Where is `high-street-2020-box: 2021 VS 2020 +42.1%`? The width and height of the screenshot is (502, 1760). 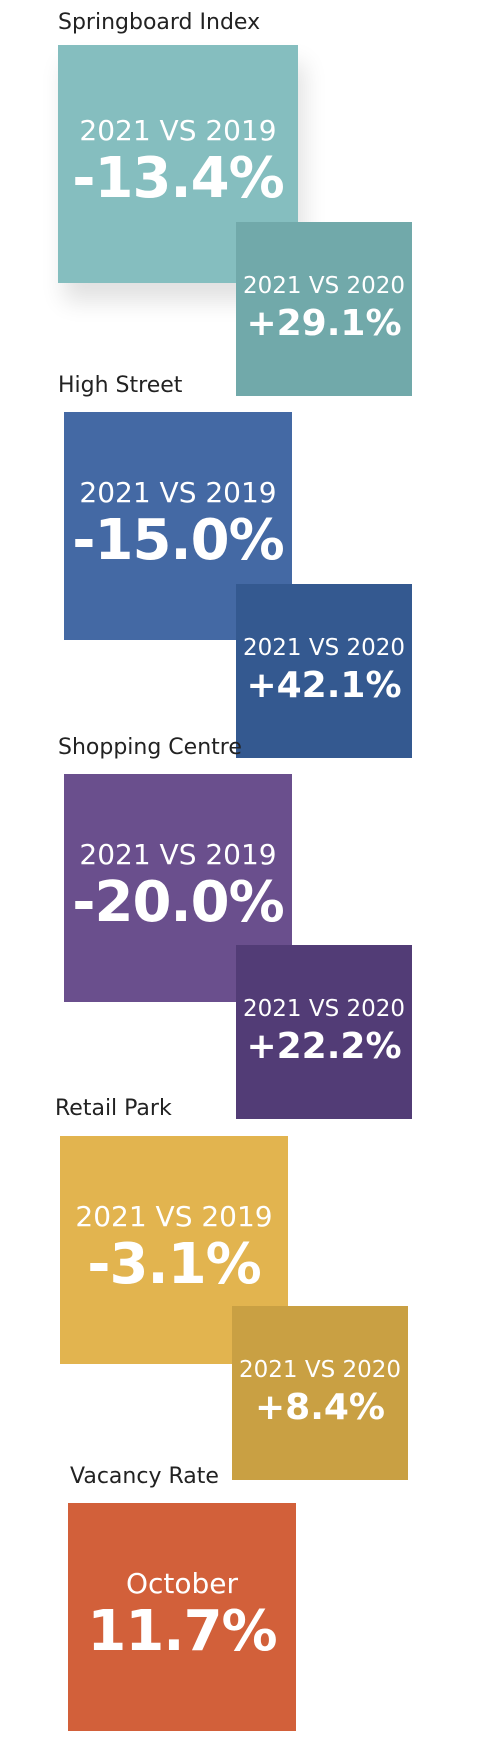 high-street-2020-box: 2021 VS 2020 +42.1% is located at coordinates (324, 671).